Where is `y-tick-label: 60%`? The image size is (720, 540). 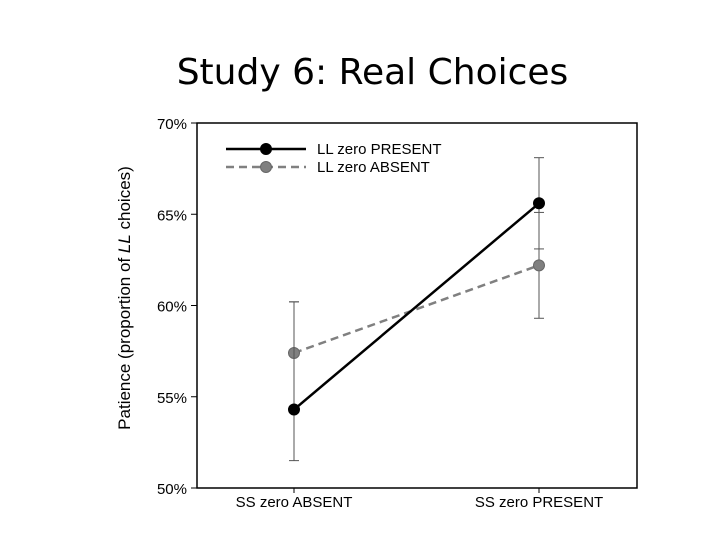
y-tick-label: 60% is located at coordinates (172, 307).